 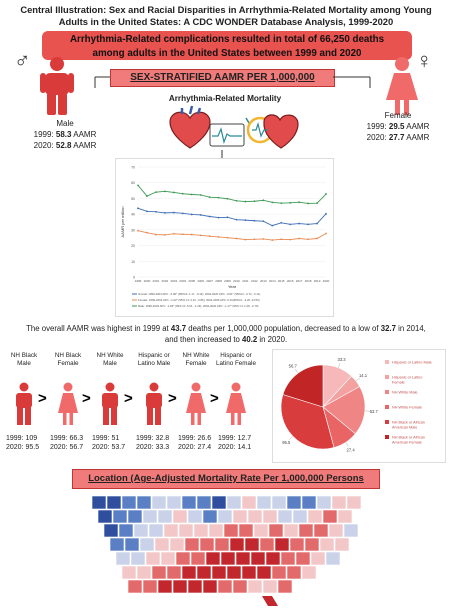 I want to click on male-figure-icon, so click(x=24, y=403).